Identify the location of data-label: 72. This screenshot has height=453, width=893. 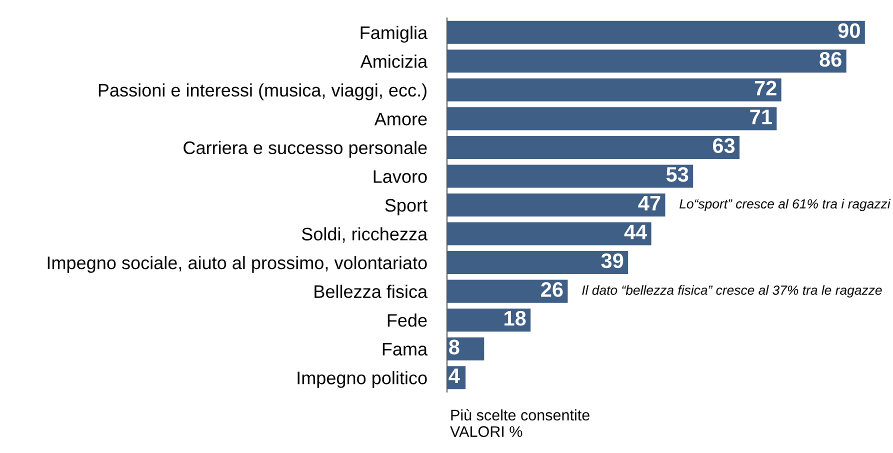
(765, 88).